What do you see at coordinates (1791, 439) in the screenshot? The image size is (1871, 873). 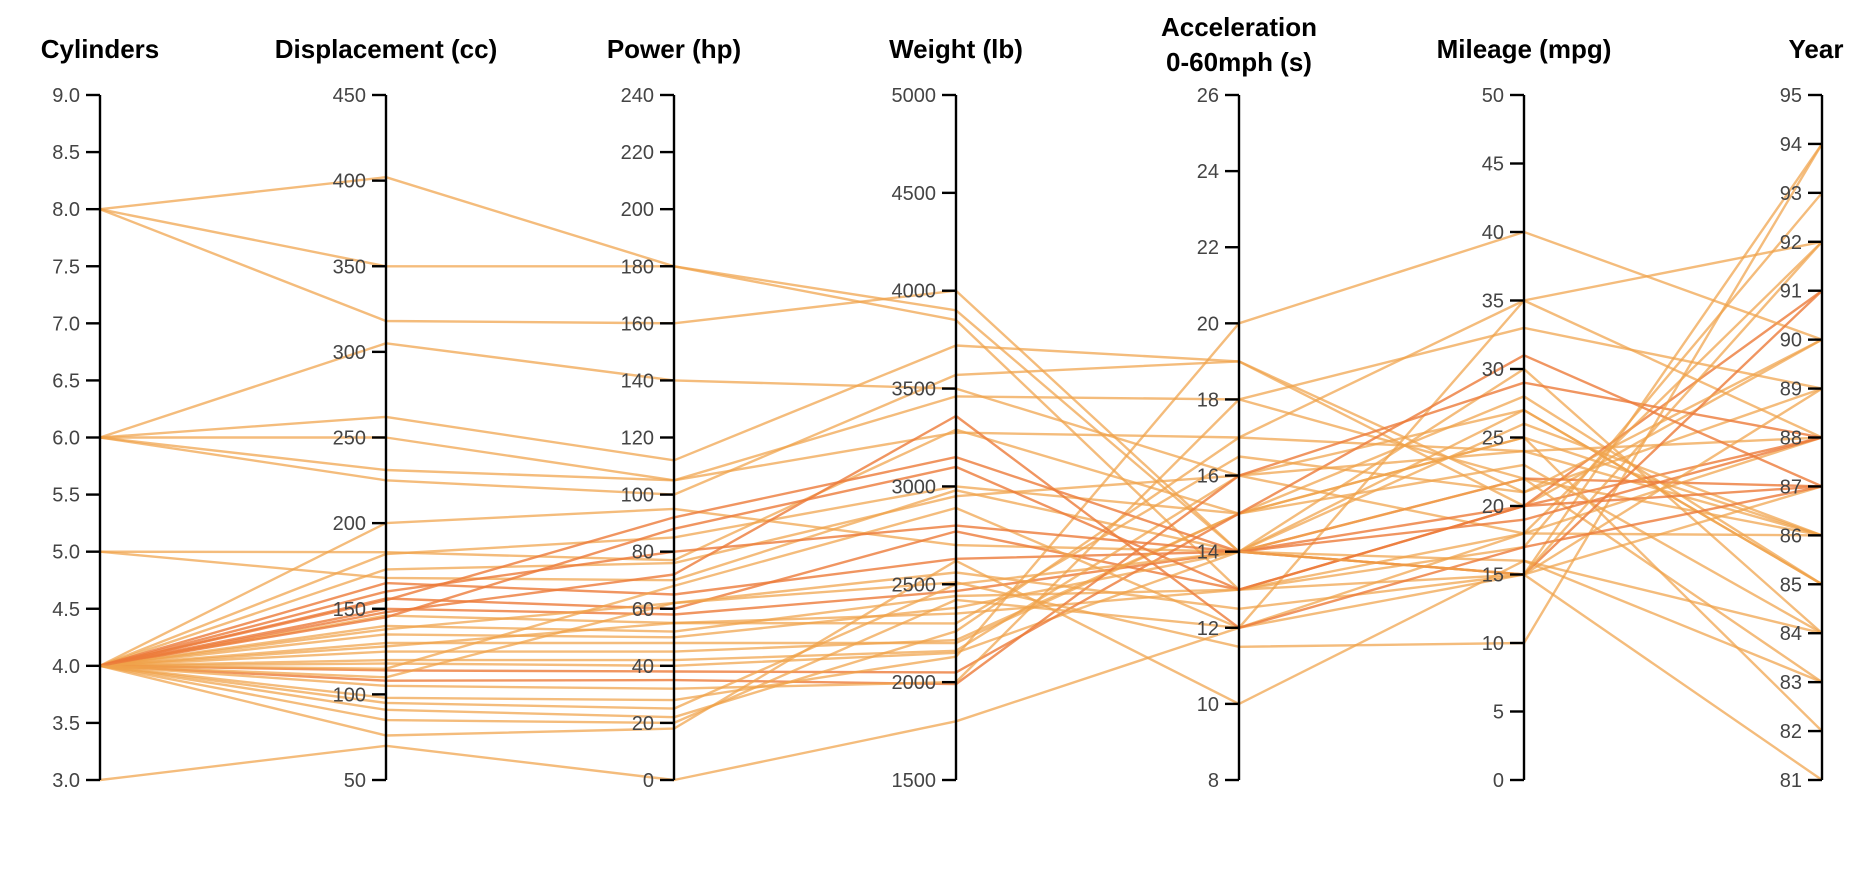 I see `tick-label: 88` at bounding box center [1791, 439].